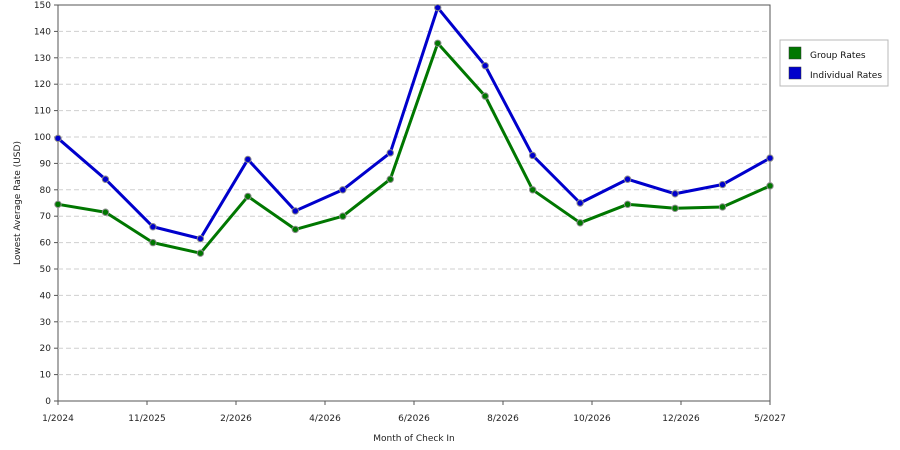 The width and height of the screenshot is (900, 450). What do you see at coordinates (770, 419) in the screenshot?
I see `x-tick-label: 5/2027` at bounding box center [770, 419].